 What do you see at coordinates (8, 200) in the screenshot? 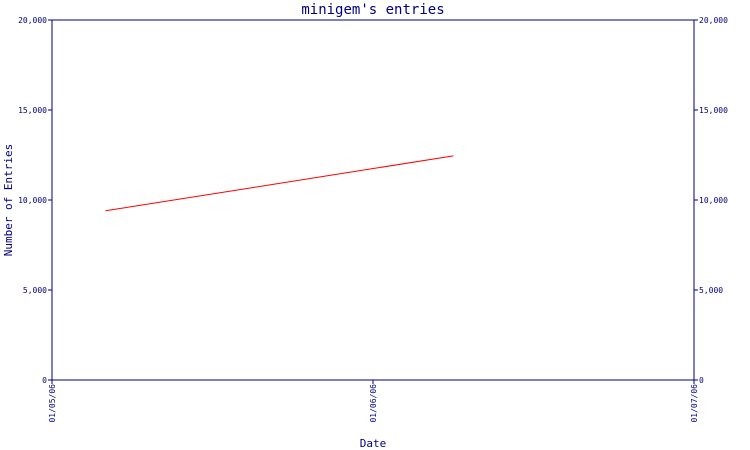
I see `y-axis-label: Number of Entries` at bounding box center [8, 200].